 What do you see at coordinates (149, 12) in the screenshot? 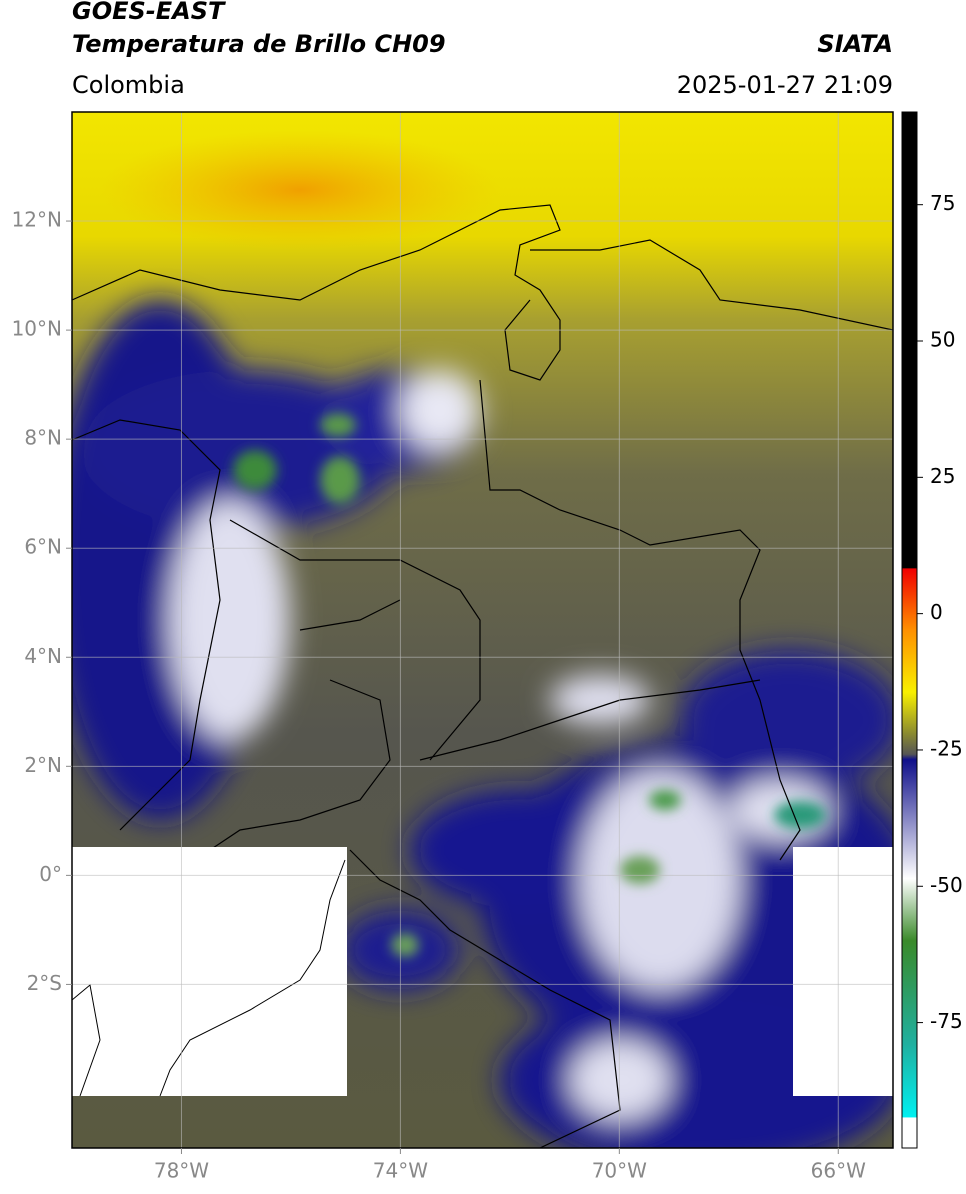
I see `title: GOES-EAST` at bounding box center [149, 12].